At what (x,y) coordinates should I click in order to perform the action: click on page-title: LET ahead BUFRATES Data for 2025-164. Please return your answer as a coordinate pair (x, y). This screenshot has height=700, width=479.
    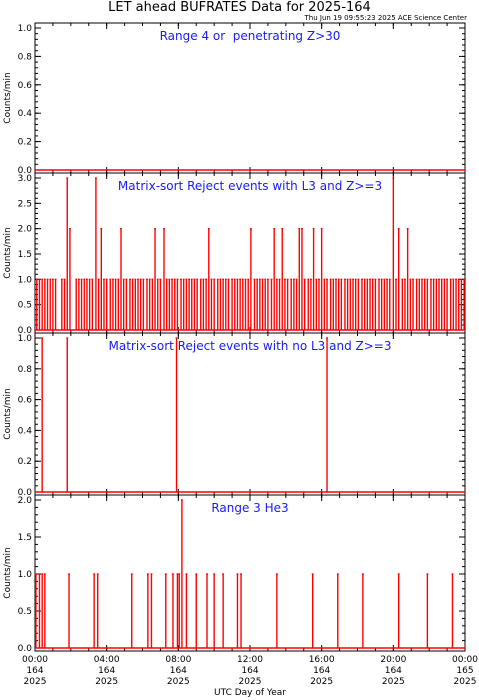
    Looking at the image, I should click on (239, 7).